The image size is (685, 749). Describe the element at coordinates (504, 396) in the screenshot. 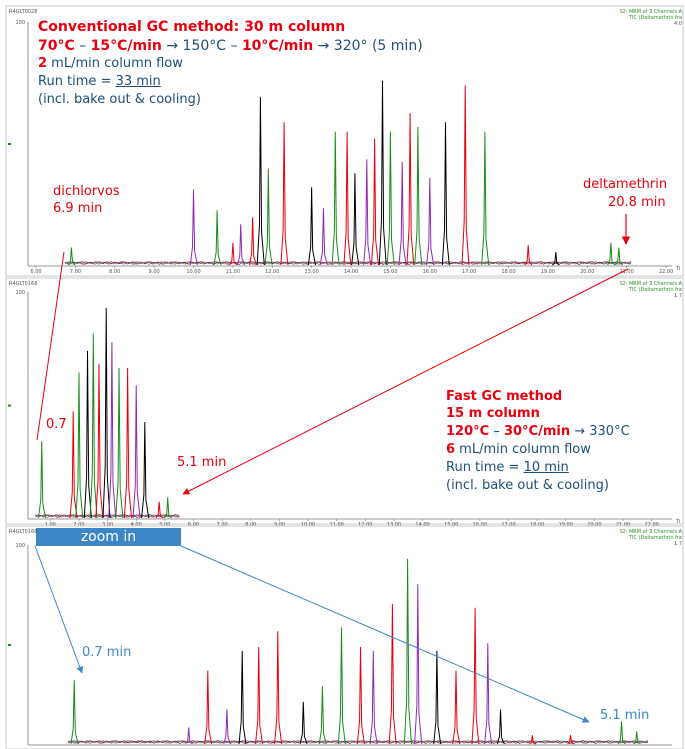

I see `fast-method-title: Fast GC method` at that location.